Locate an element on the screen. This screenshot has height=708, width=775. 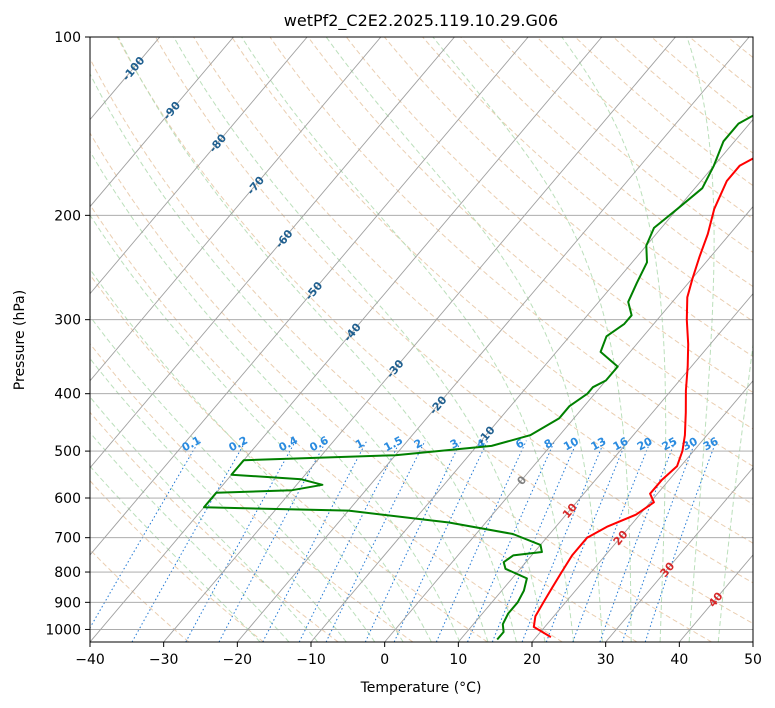
mixing-ratio-label: 10 is located at coordinates (571, 444).